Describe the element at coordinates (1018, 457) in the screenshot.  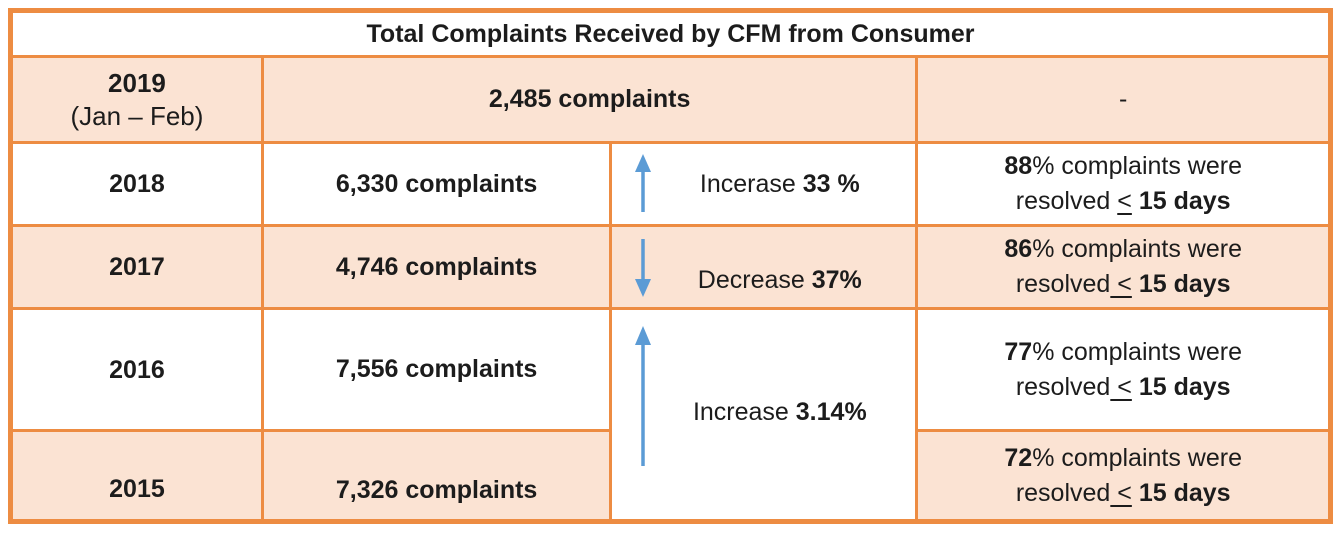
I see `resolved-percent: 72` at that location.